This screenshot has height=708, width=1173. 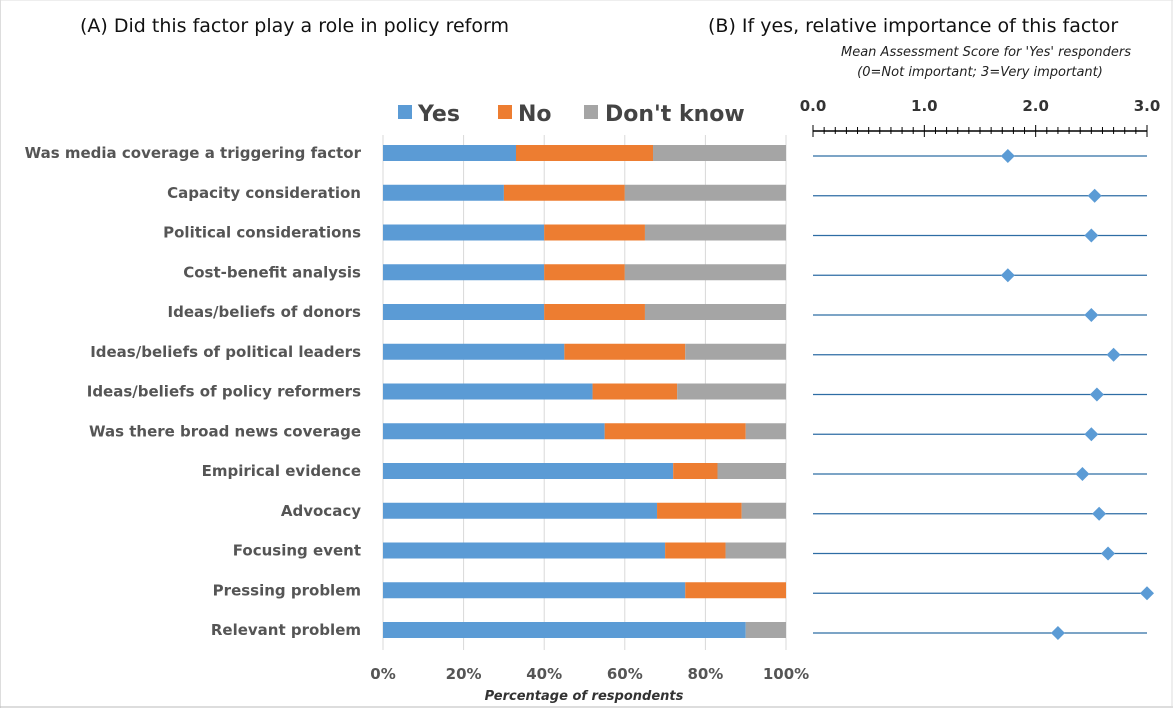 What do you see at coordinates (505, 112) in the screenshot?
I see `legend-swatch-no` at bounding box center [505, 112].